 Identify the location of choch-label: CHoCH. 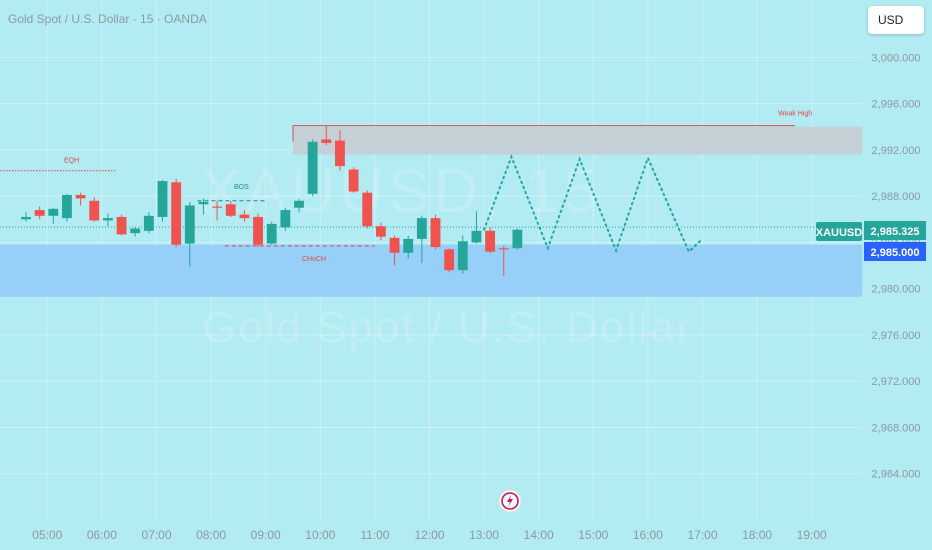
(314, 259).